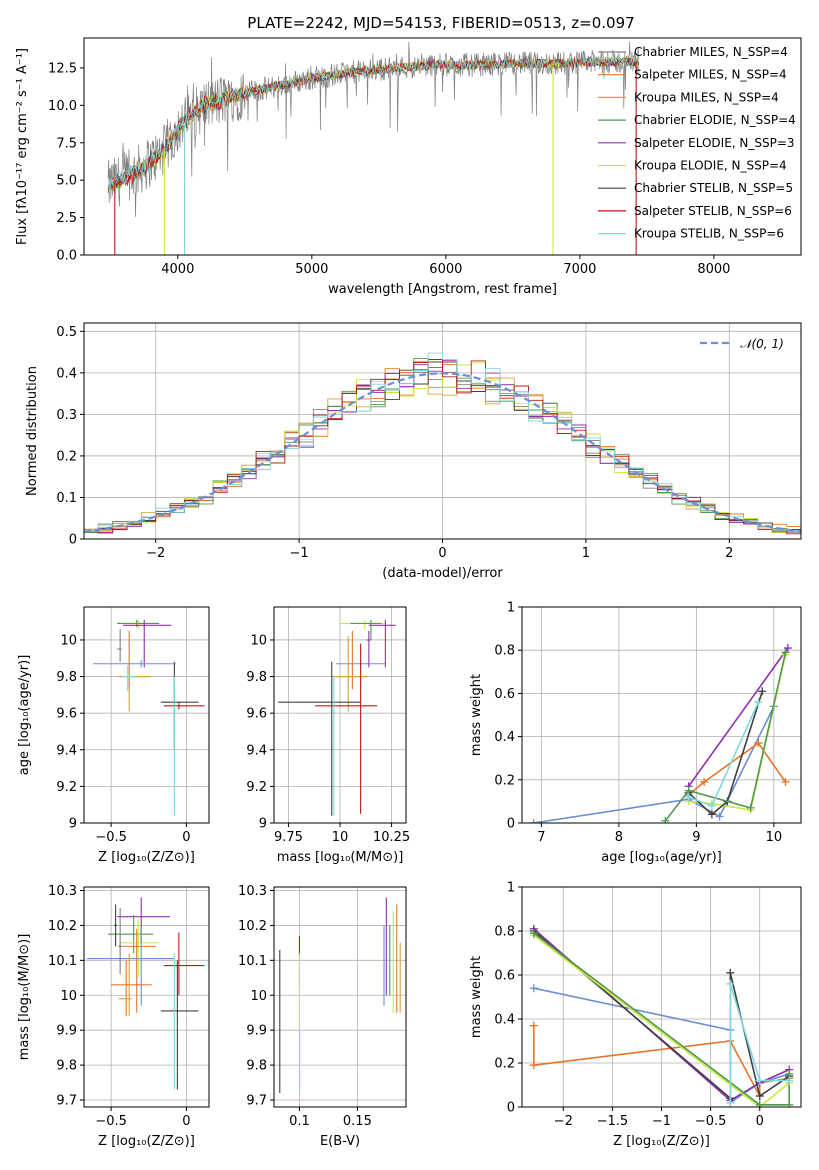 The height and width of the screenshot is (1170, 819). What do you see at coordinates (22, 146) in the screenshot?
I see `y-axis-label: Flux [fλ10⁻¹⁷ erg cm⁻² s⁻¹ A⁻¹]` at bounding box center [22, 146].